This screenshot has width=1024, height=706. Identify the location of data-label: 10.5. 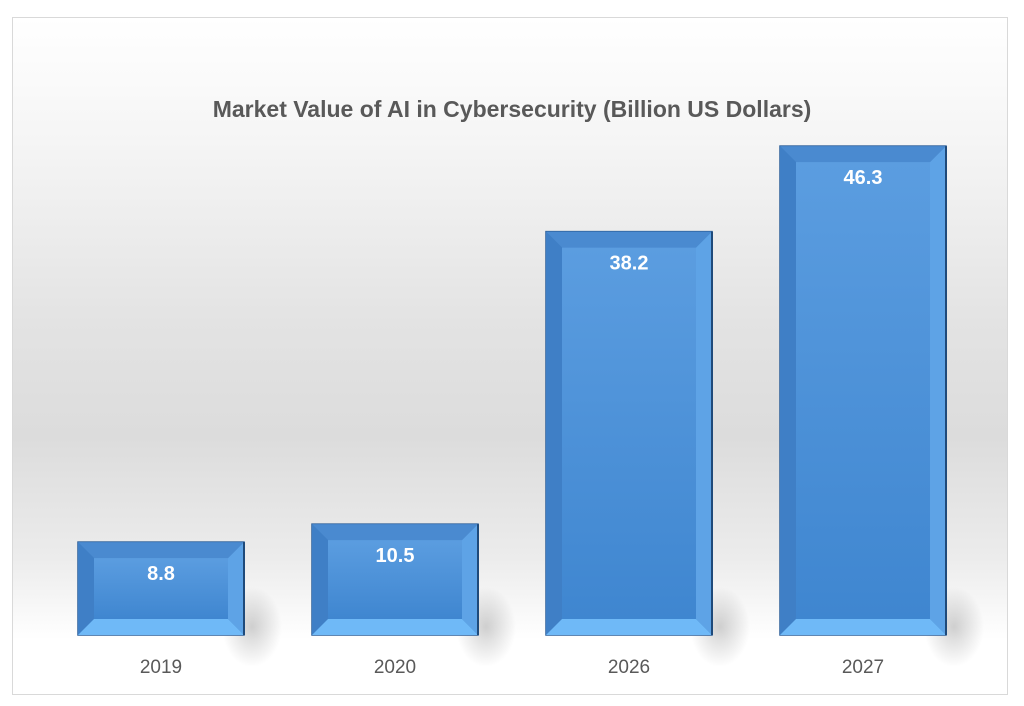
(395, 556).